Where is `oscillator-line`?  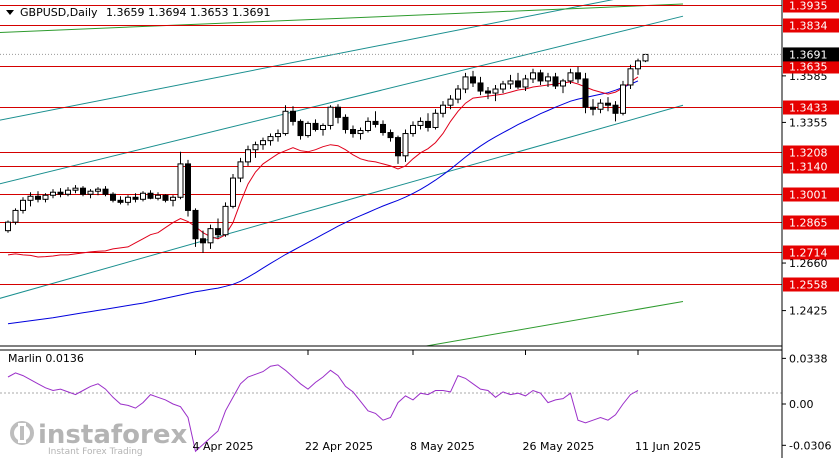 oscillator-line is located at coordinates (323, 408).